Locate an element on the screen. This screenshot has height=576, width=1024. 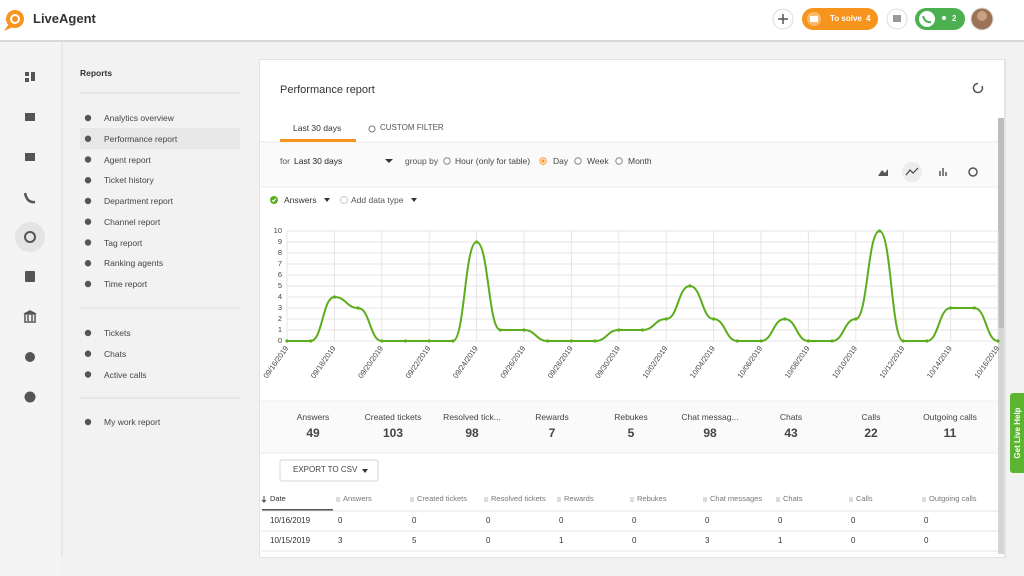
menu-item: My work report is located at coordinates (132, 422).